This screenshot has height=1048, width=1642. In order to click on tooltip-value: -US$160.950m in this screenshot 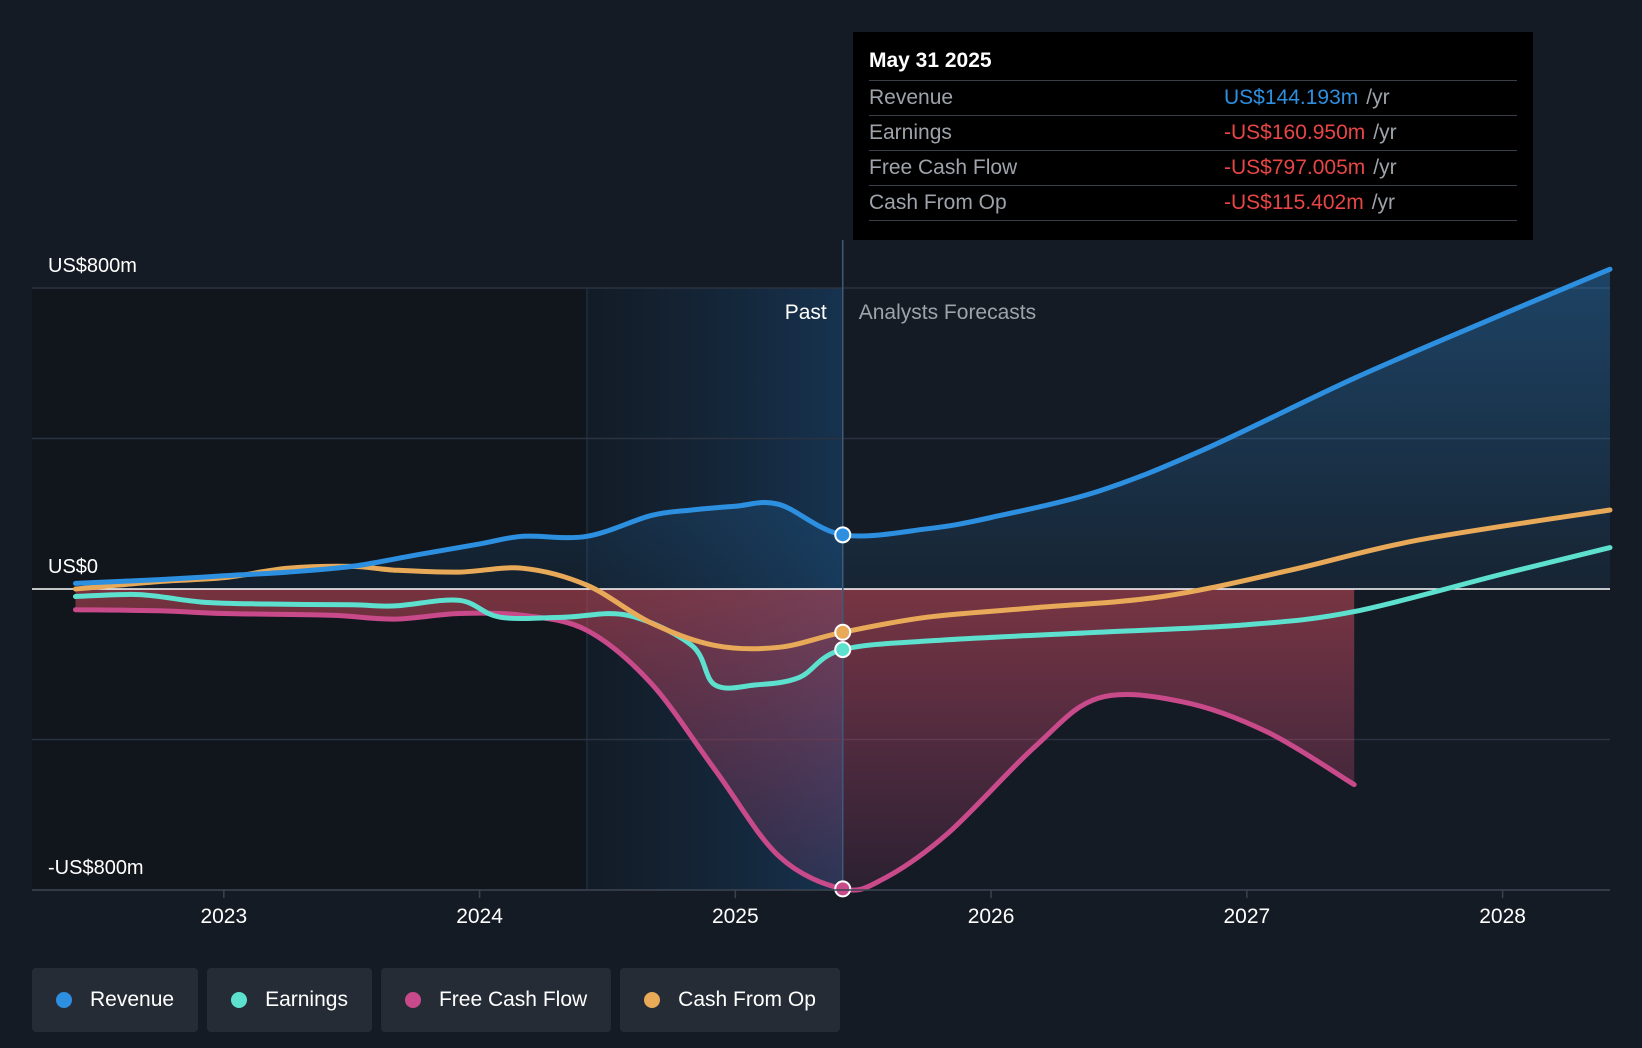, I will do `click(1295, 132)`.